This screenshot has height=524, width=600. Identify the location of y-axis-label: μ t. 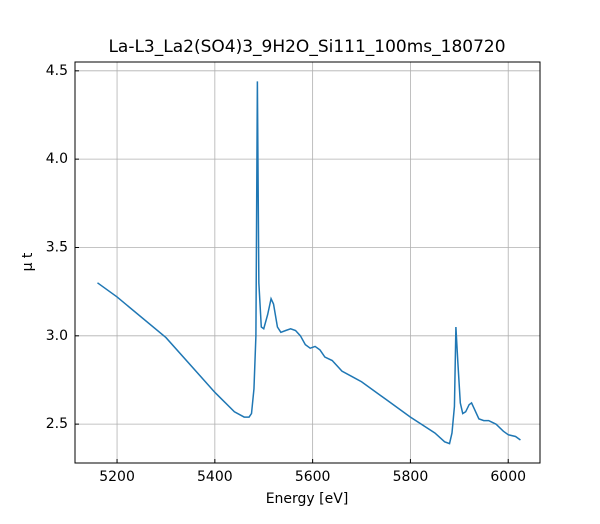
(28, 261).